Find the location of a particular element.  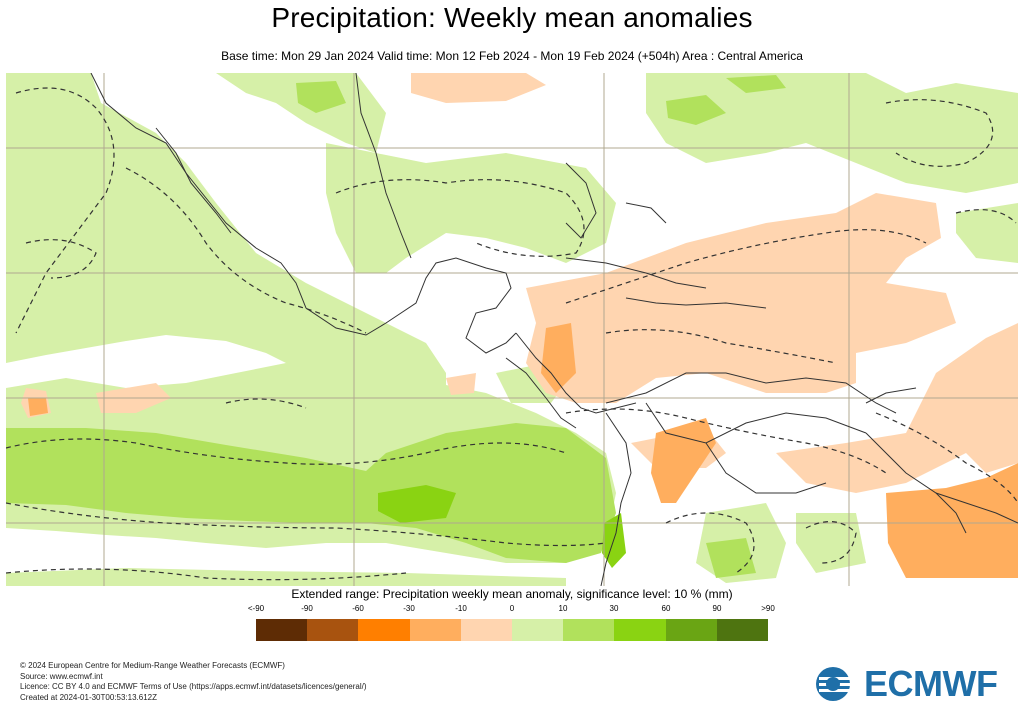

ecmwf-logo-icon is located at coordinates (837, 684).